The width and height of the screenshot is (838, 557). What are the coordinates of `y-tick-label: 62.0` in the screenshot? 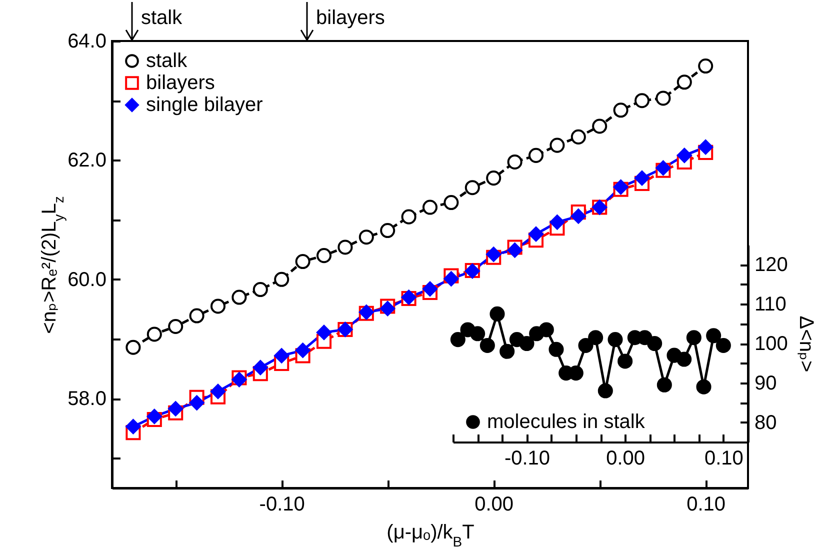 It's located at (87, 161).